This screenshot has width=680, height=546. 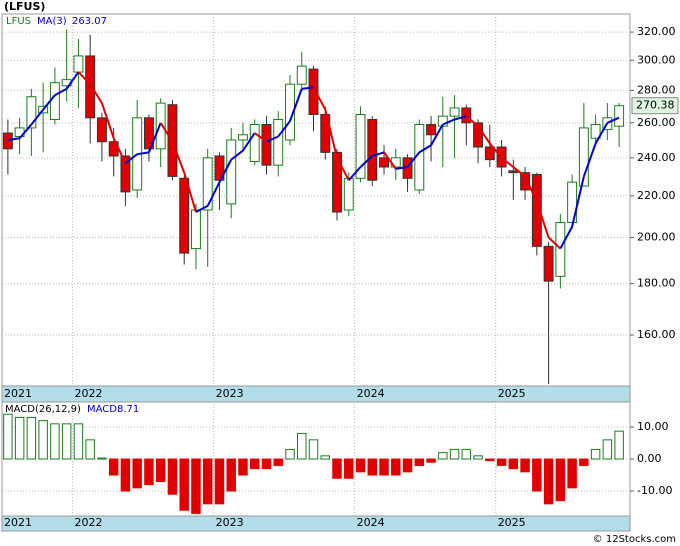 I want to click on y-tick-label: 10.00, so click(x=653, y=426).